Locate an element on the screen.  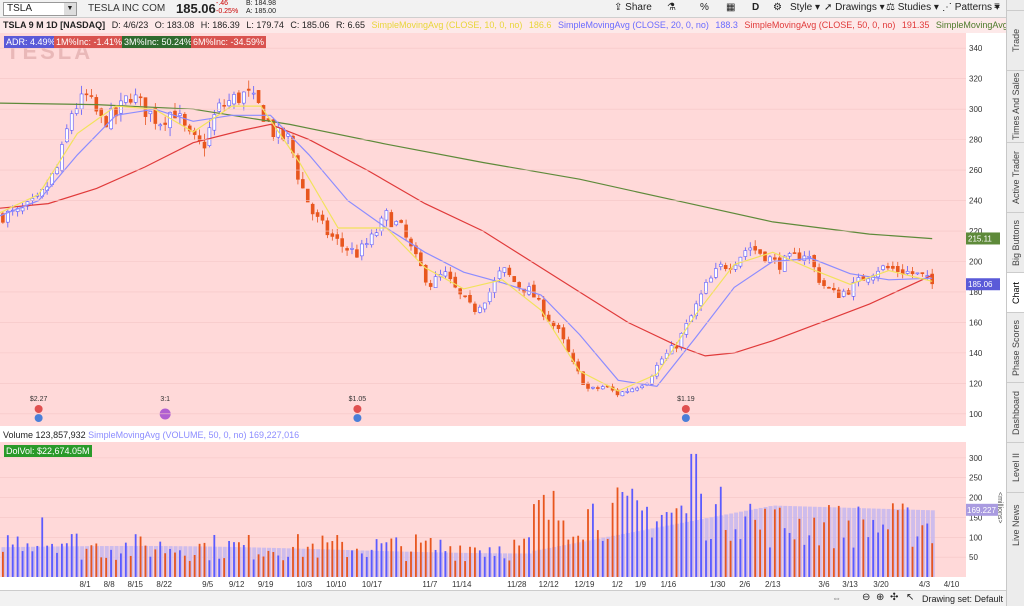
percent-button: % is located at coordinates (704, 7).